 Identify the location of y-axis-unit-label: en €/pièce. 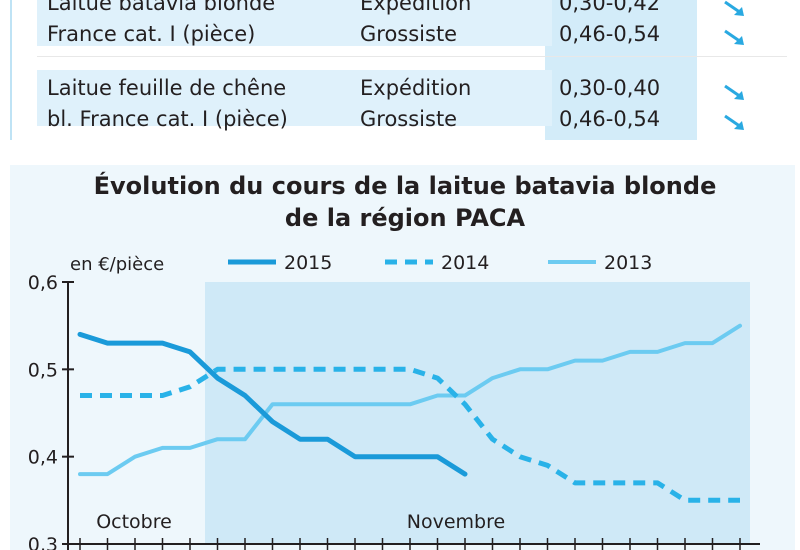
(117, 264).